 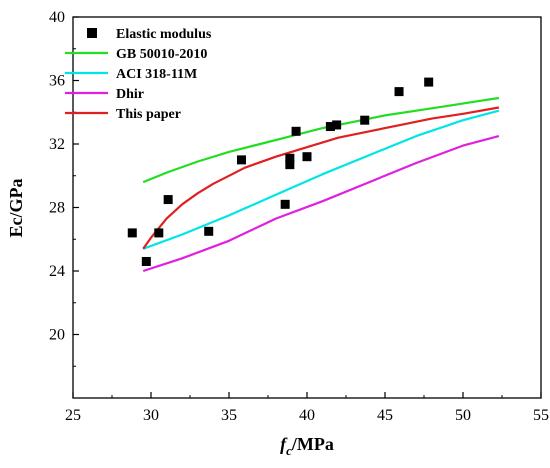 What do you see at coordinates (130, 94) in the screenshot?
I see `legend-label-dhir: Dhir` at bounding box center [130, 94].